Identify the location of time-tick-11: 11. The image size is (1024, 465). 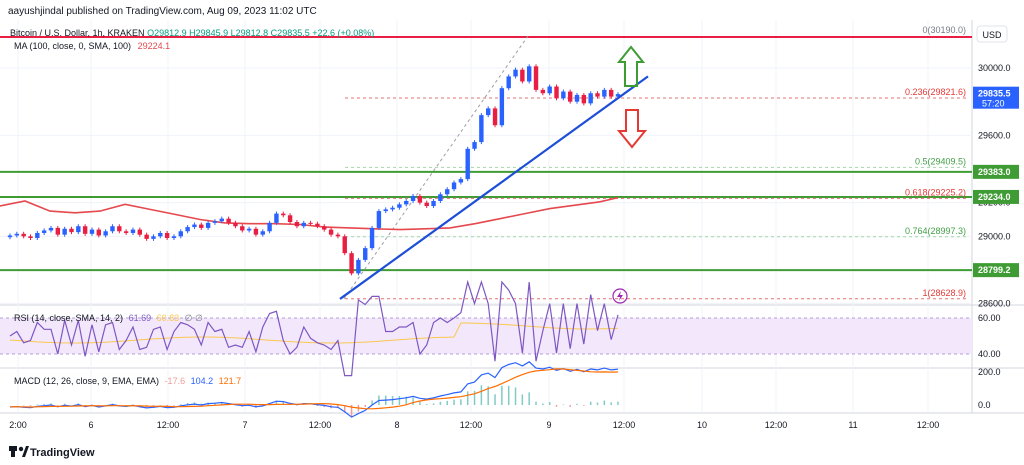
(852, 425).